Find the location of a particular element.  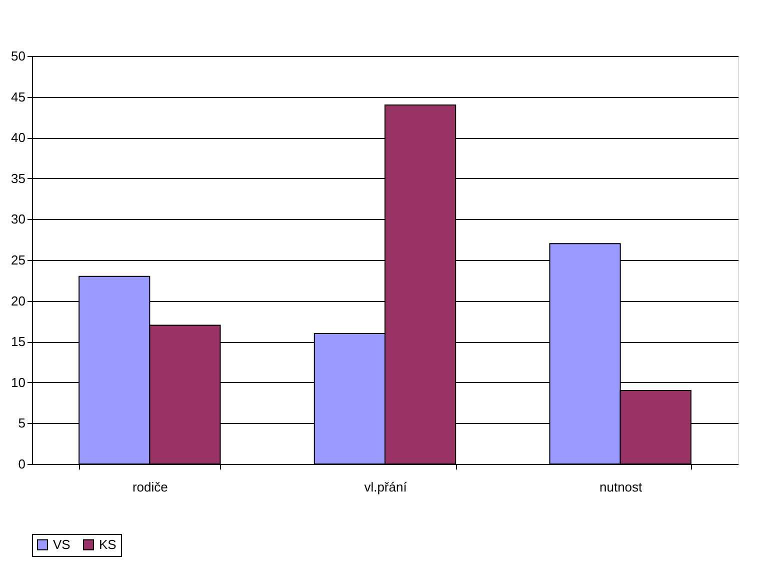

y-tick-label: 35 is located at coordinates (18, 178).